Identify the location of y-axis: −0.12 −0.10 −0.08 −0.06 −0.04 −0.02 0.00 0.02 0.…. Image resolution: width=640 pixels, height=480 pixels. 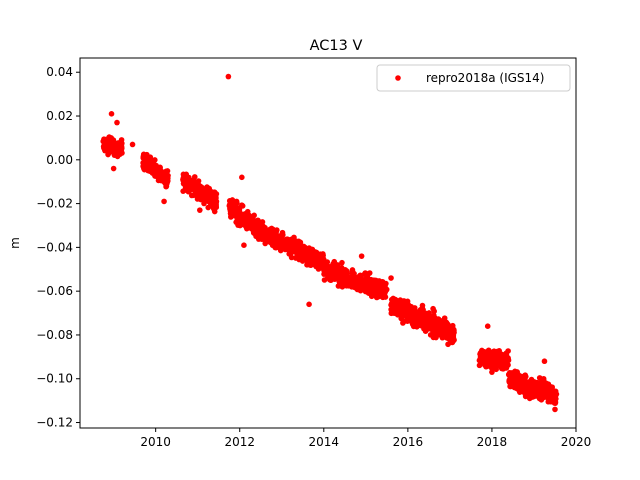
(58, 247).